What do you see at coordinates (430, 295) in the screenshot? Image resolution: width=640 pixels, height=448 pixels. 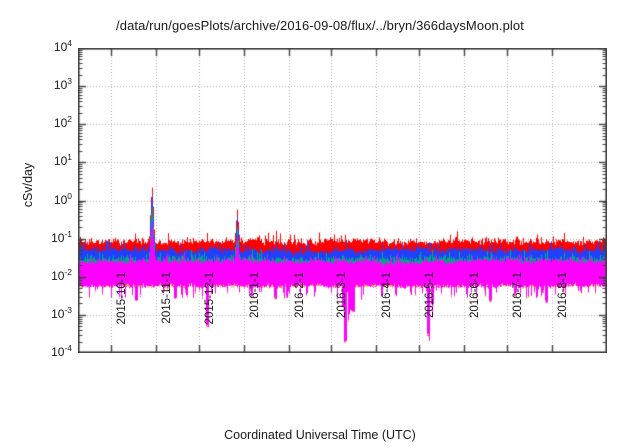 I see `x-axis-tick-label: 2016-5-1` at bounding box center [430, 295].